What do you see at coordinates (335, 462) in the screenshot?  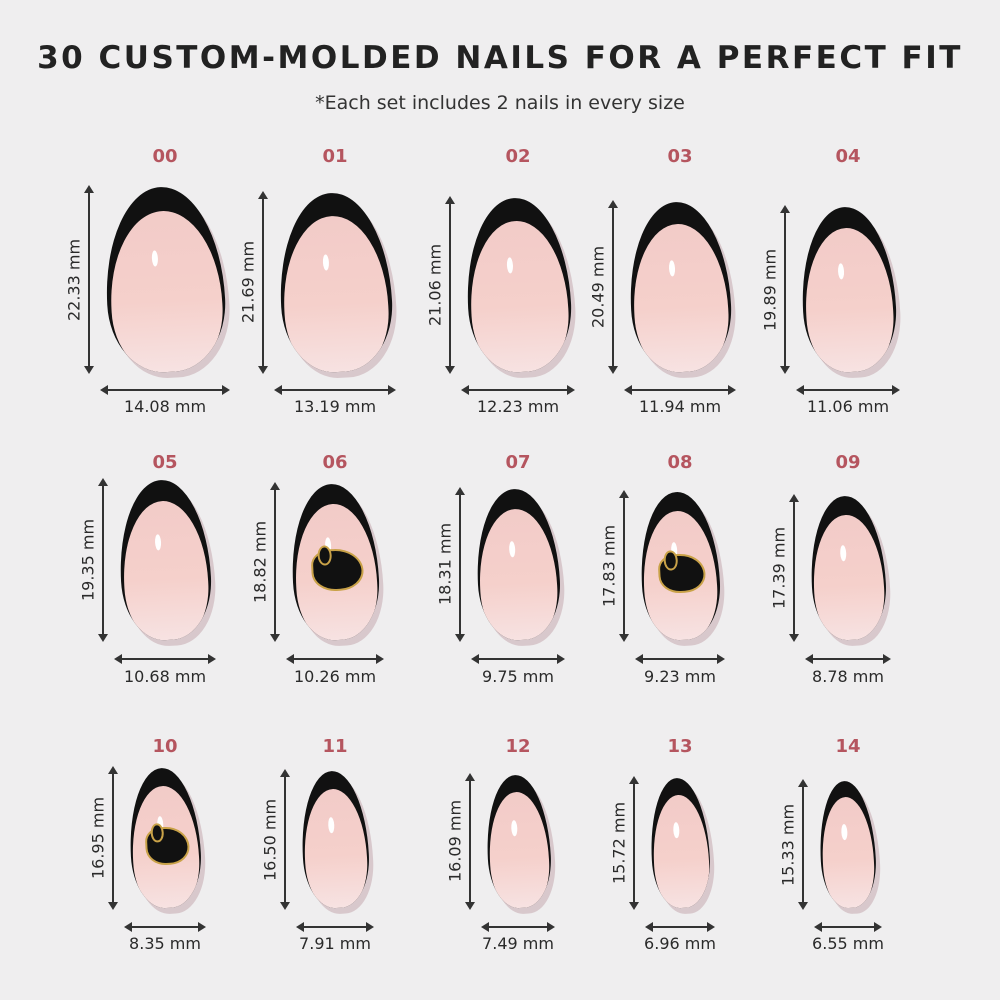 I see `size-label: 06` at bounding box center [335, 462].